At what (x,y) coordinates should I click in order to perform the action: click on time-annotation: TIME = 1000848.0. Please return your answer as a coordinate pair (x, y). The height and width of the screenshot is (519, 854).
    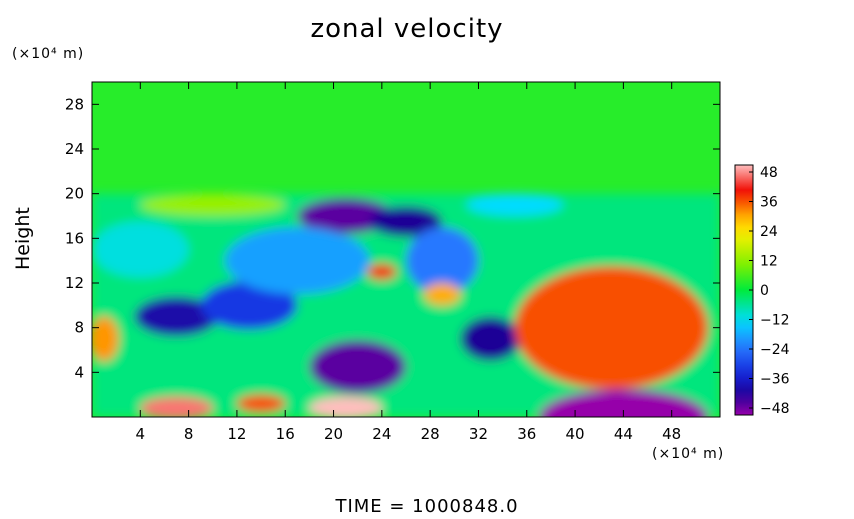
    Looking at the image, I should click on (427, 506).